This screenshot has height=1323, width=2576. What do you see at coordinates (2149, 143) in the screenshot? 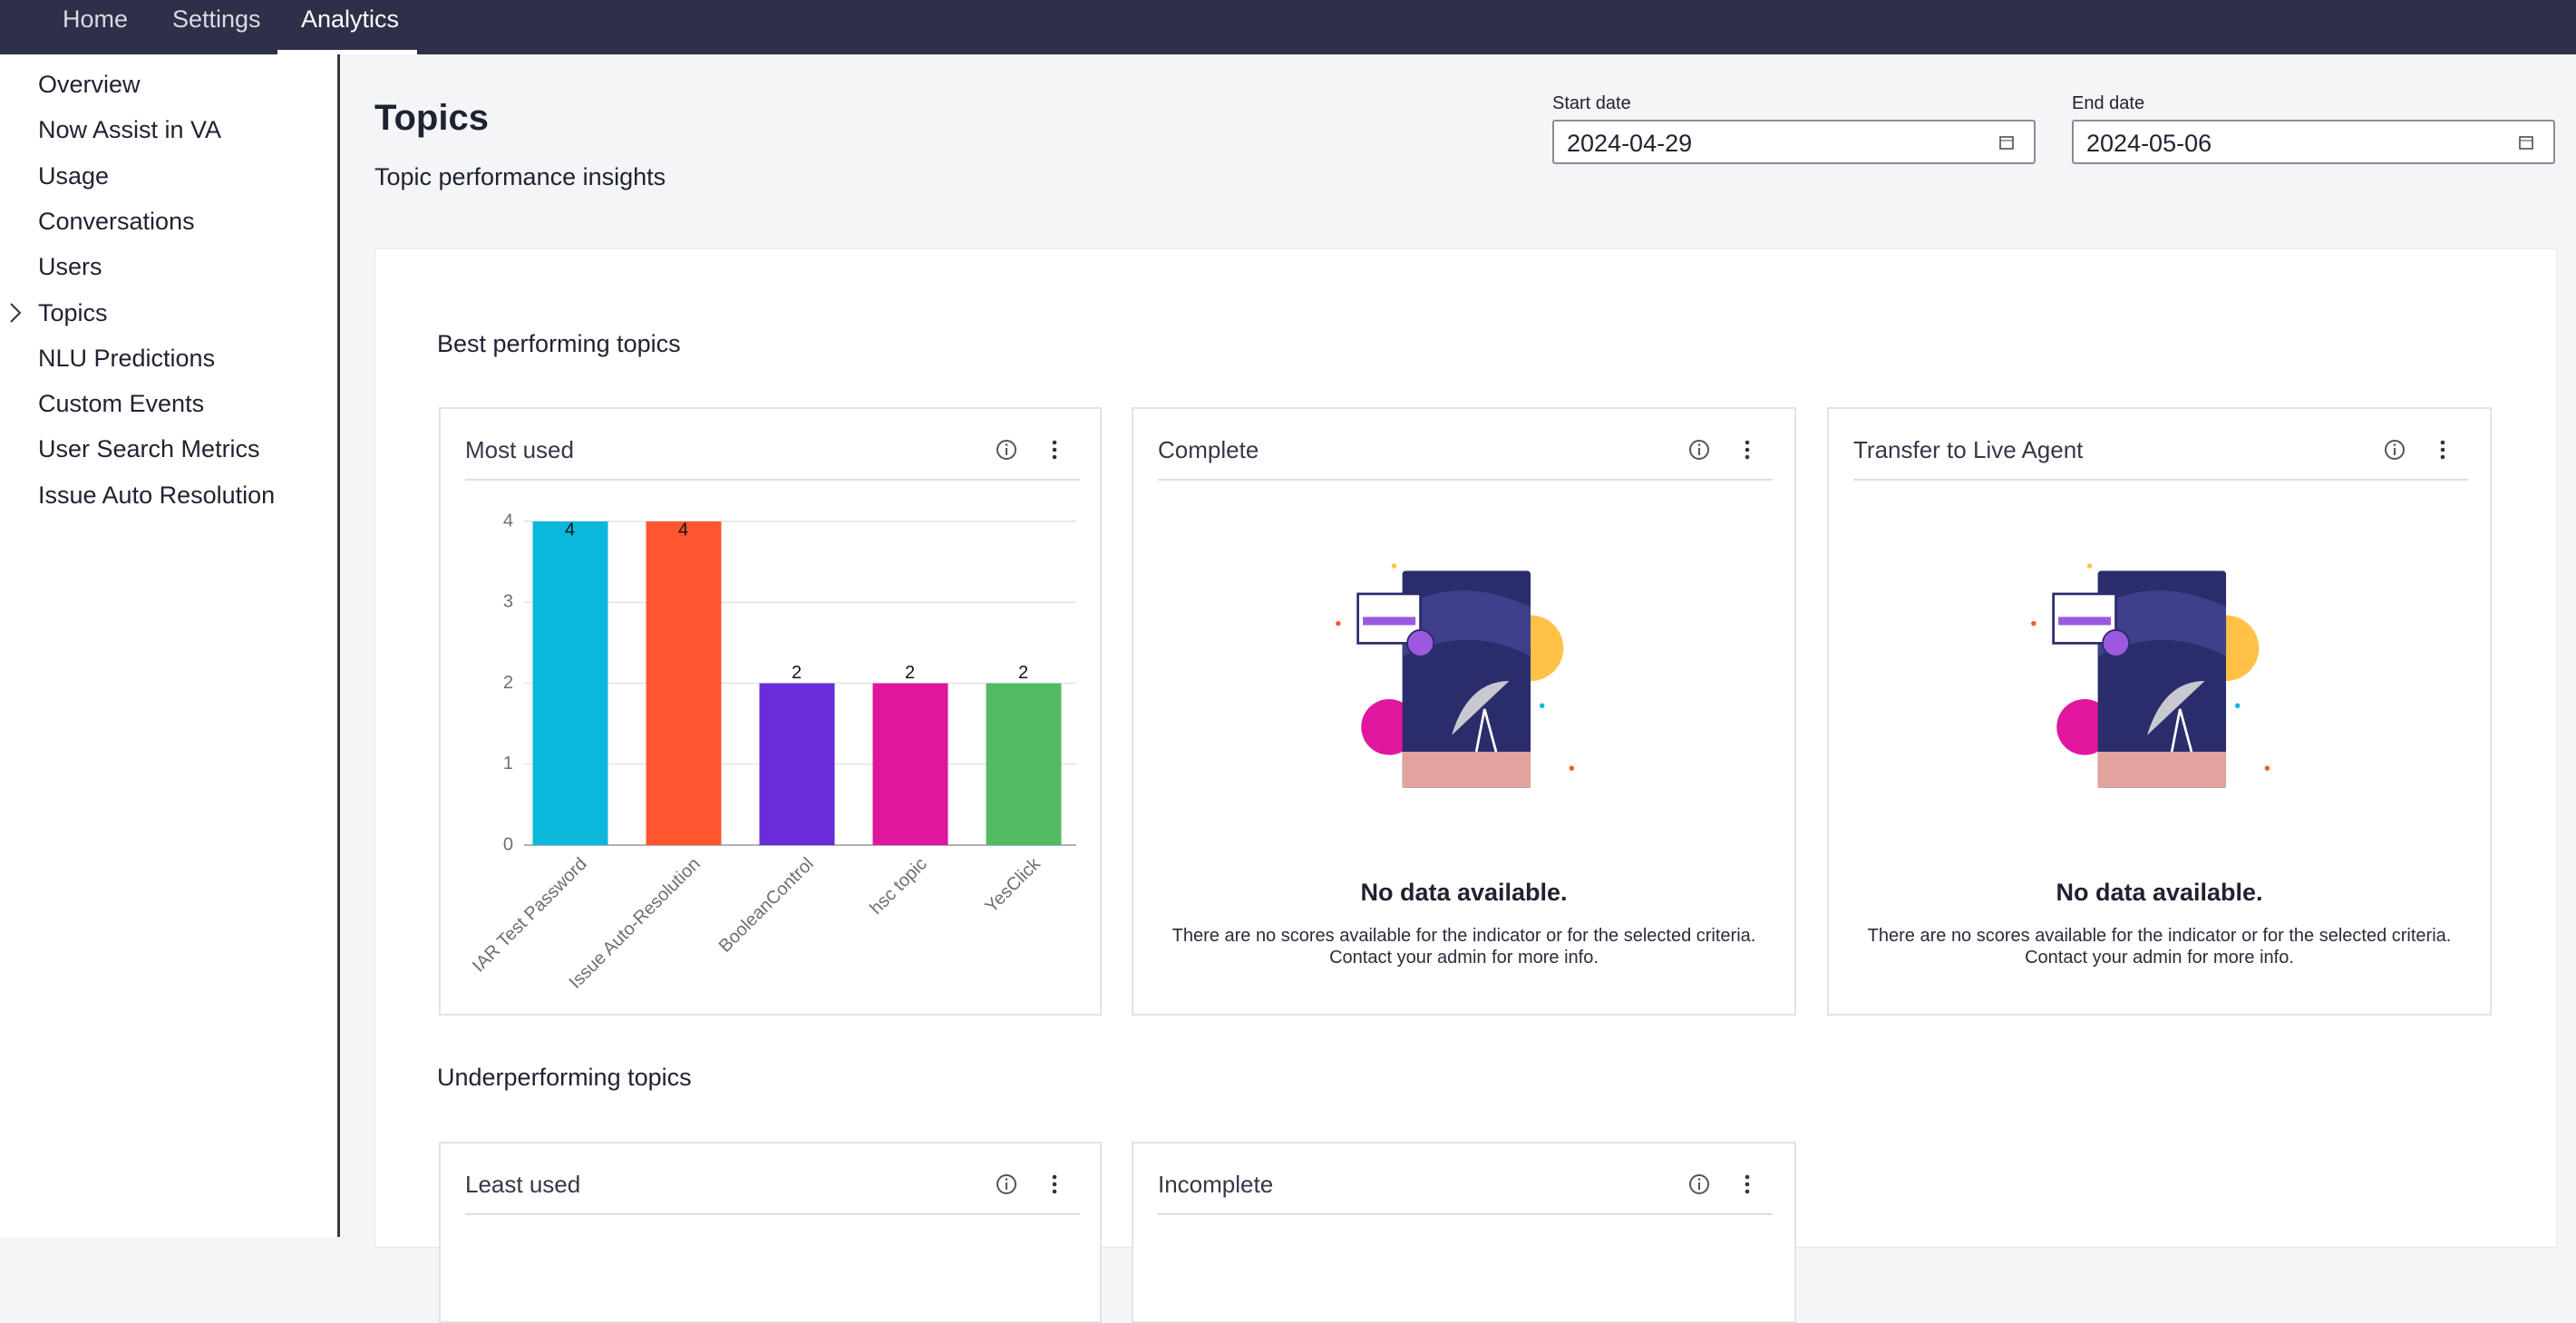
I see `date-value: 2024-05-06` at bounding box center [2149, 143].